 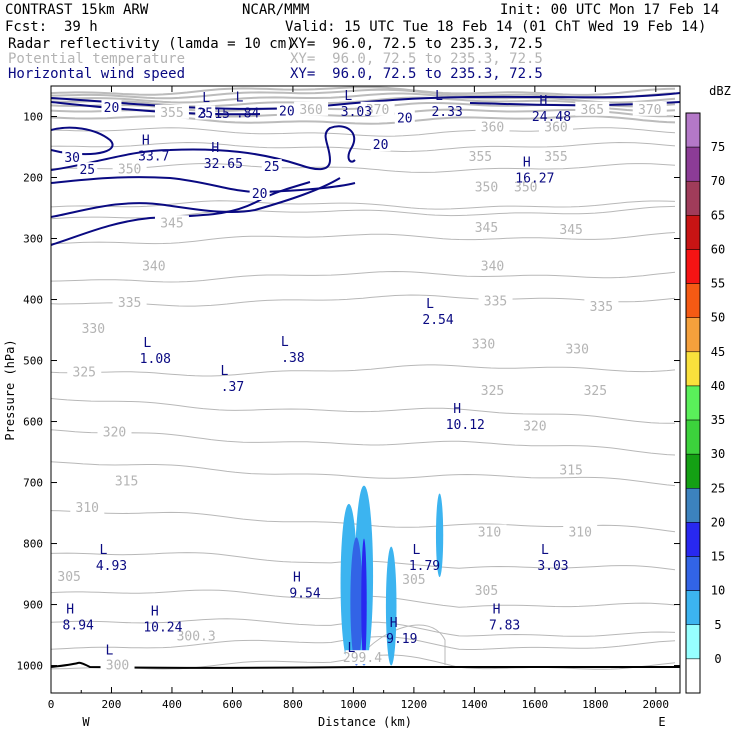 I want to click on x-tick-label: 1800, so click(x=595, y=704).